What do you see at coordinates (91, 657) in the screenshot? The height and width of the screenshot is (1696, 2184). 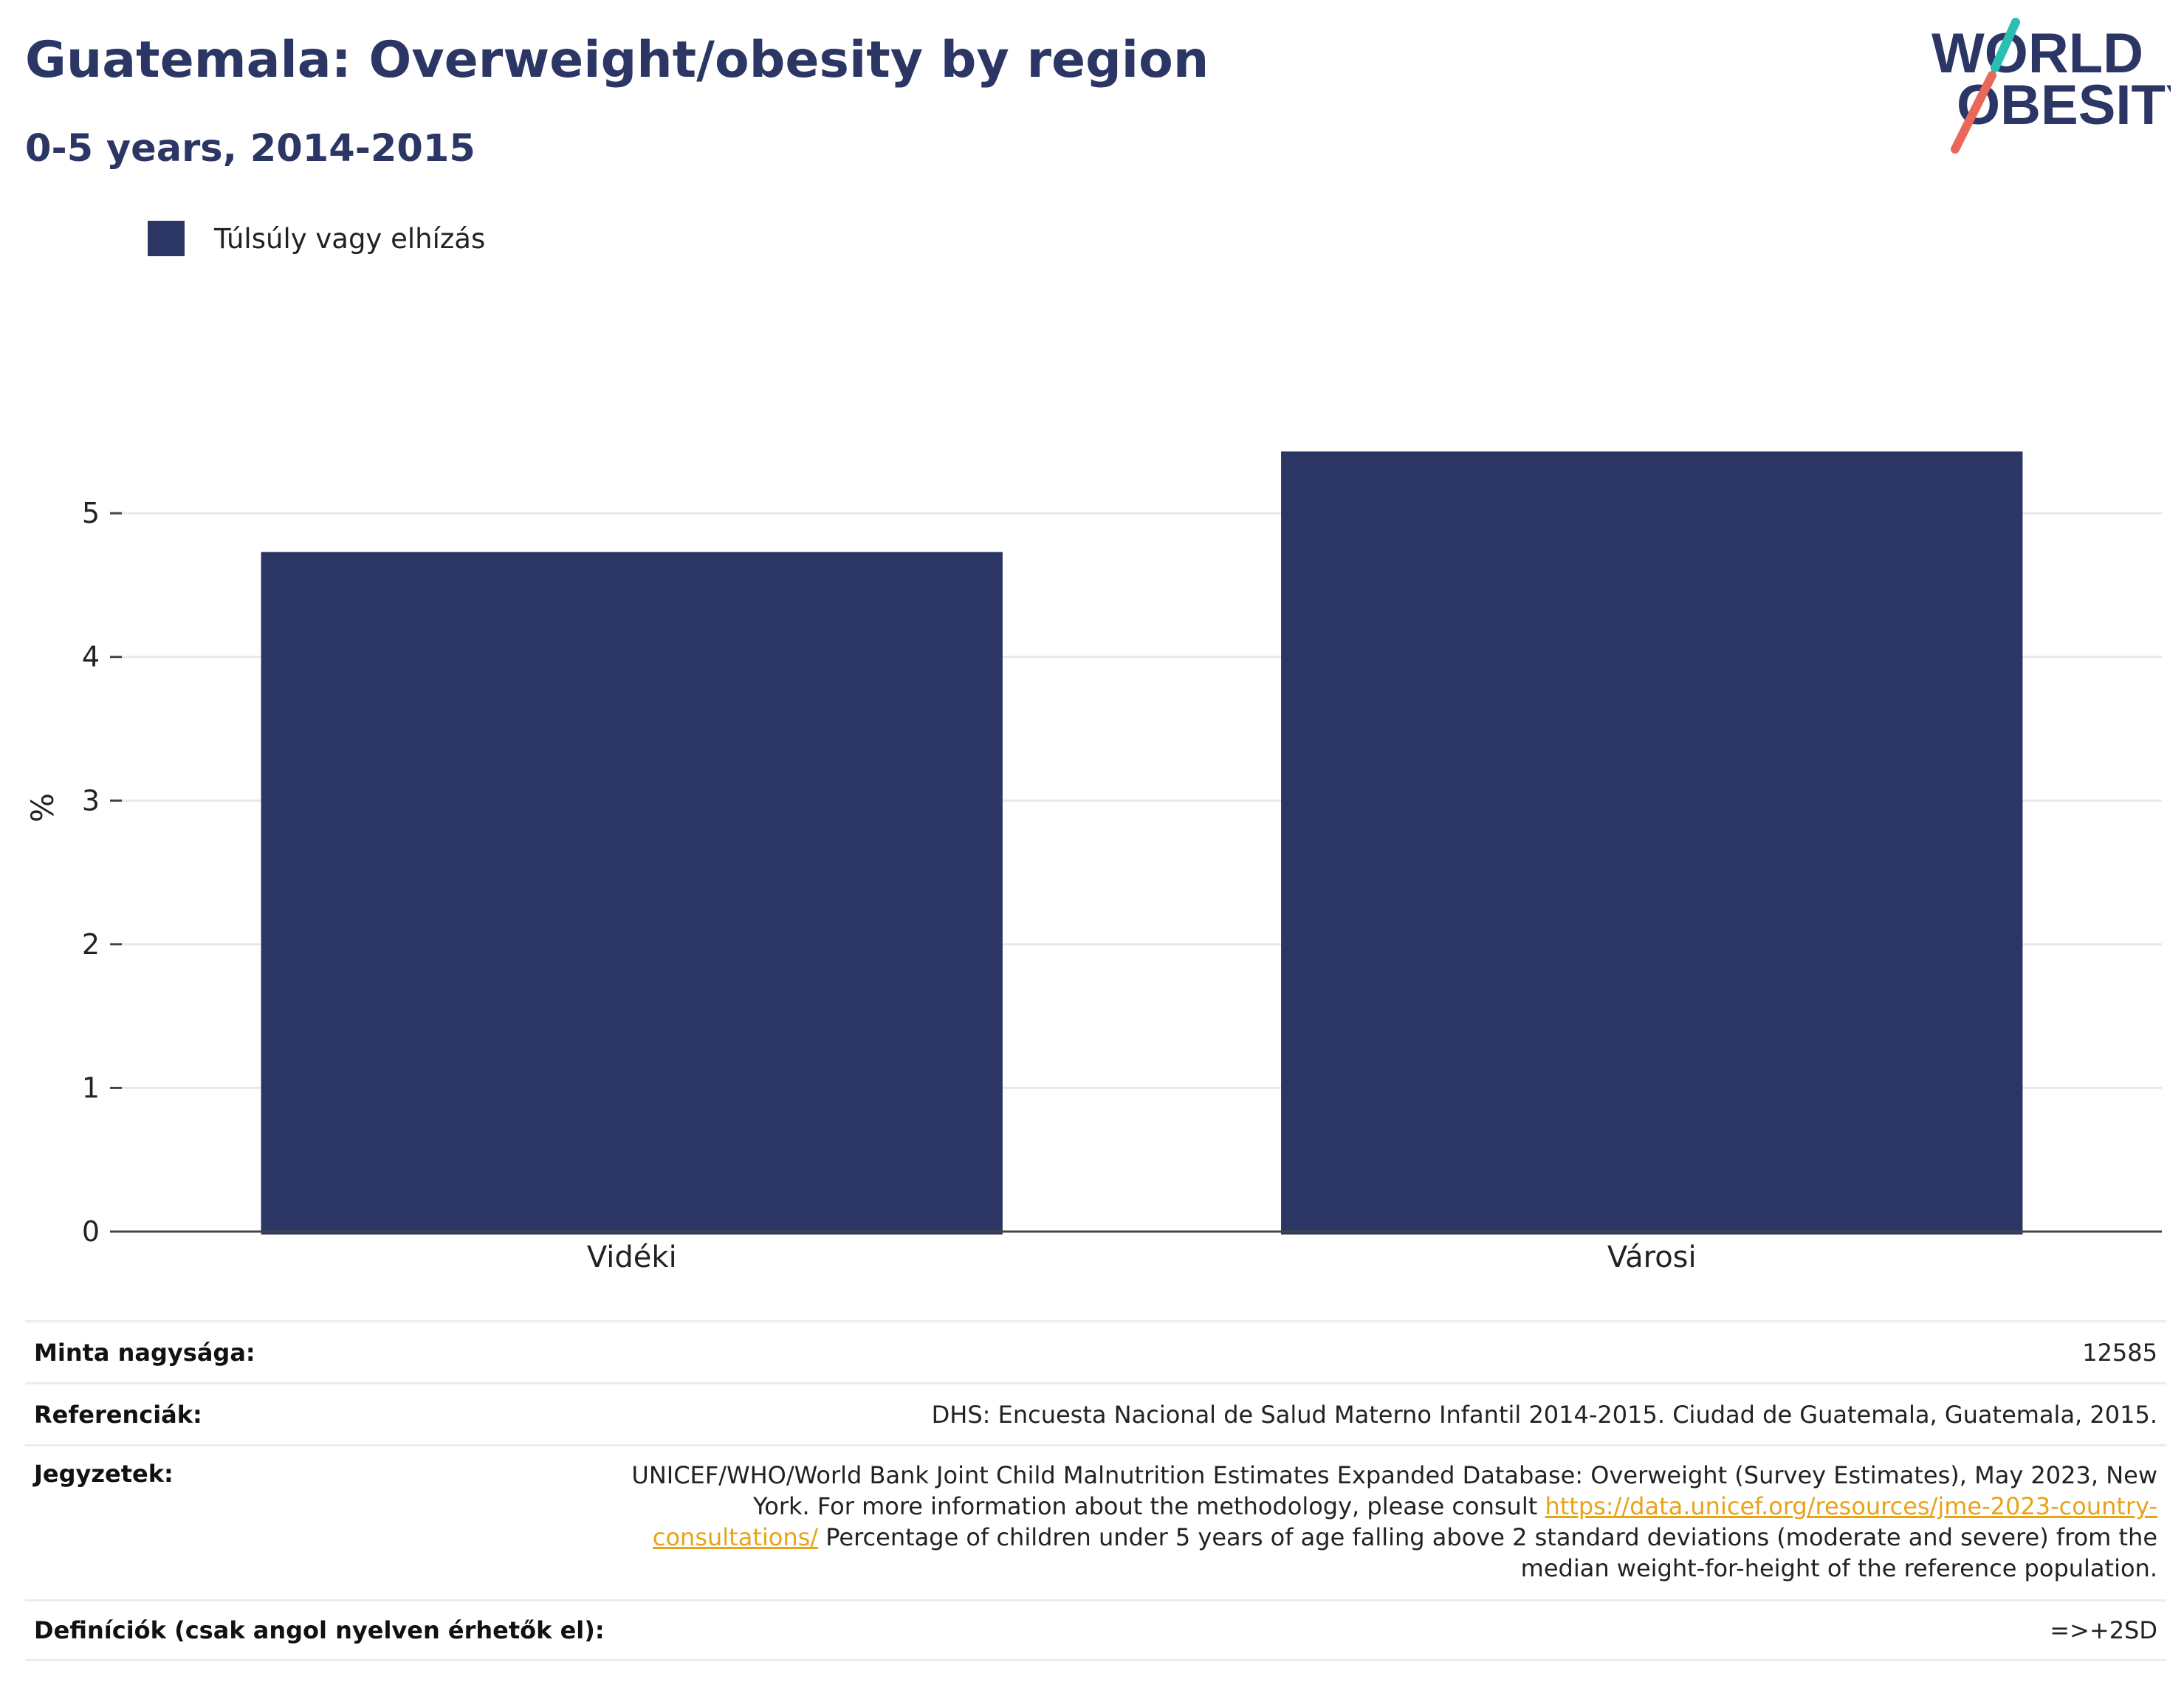 I see `y-tick-label: 4` at bounding box center [91, 657].